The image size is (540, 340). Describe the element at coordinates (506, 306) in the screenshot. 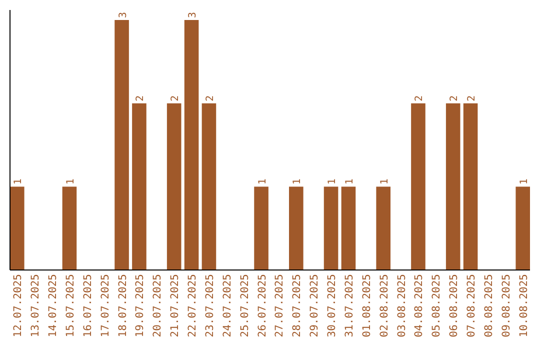

I see `x-tick-label: 09.08.2025` at that location.